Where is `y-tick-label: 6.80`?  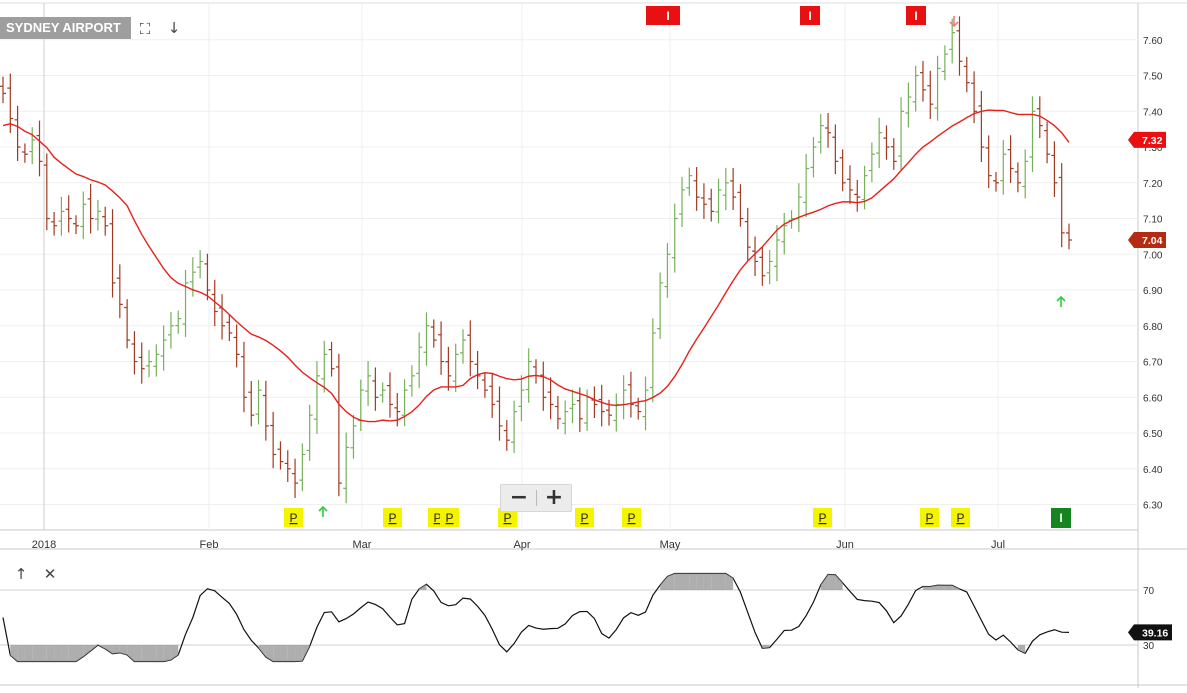
y-tick-label: 6.80 is located at coordinates (1153, 327).